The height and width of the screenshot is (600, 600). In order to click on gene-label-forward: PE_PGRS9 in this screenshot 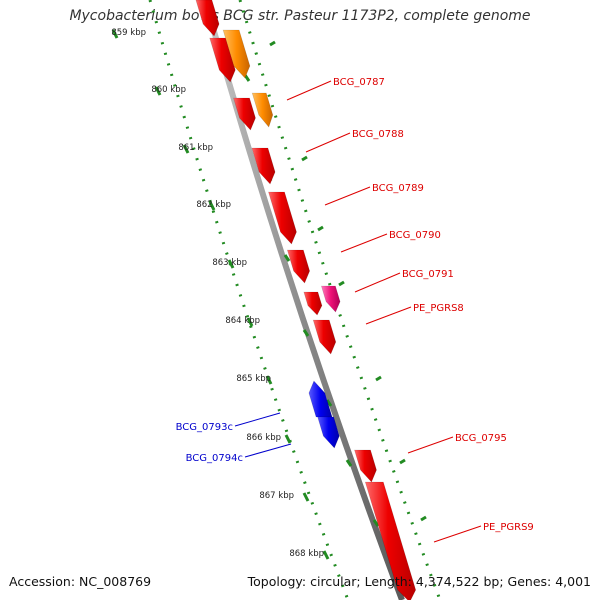, I will do `click(483, 532)`.